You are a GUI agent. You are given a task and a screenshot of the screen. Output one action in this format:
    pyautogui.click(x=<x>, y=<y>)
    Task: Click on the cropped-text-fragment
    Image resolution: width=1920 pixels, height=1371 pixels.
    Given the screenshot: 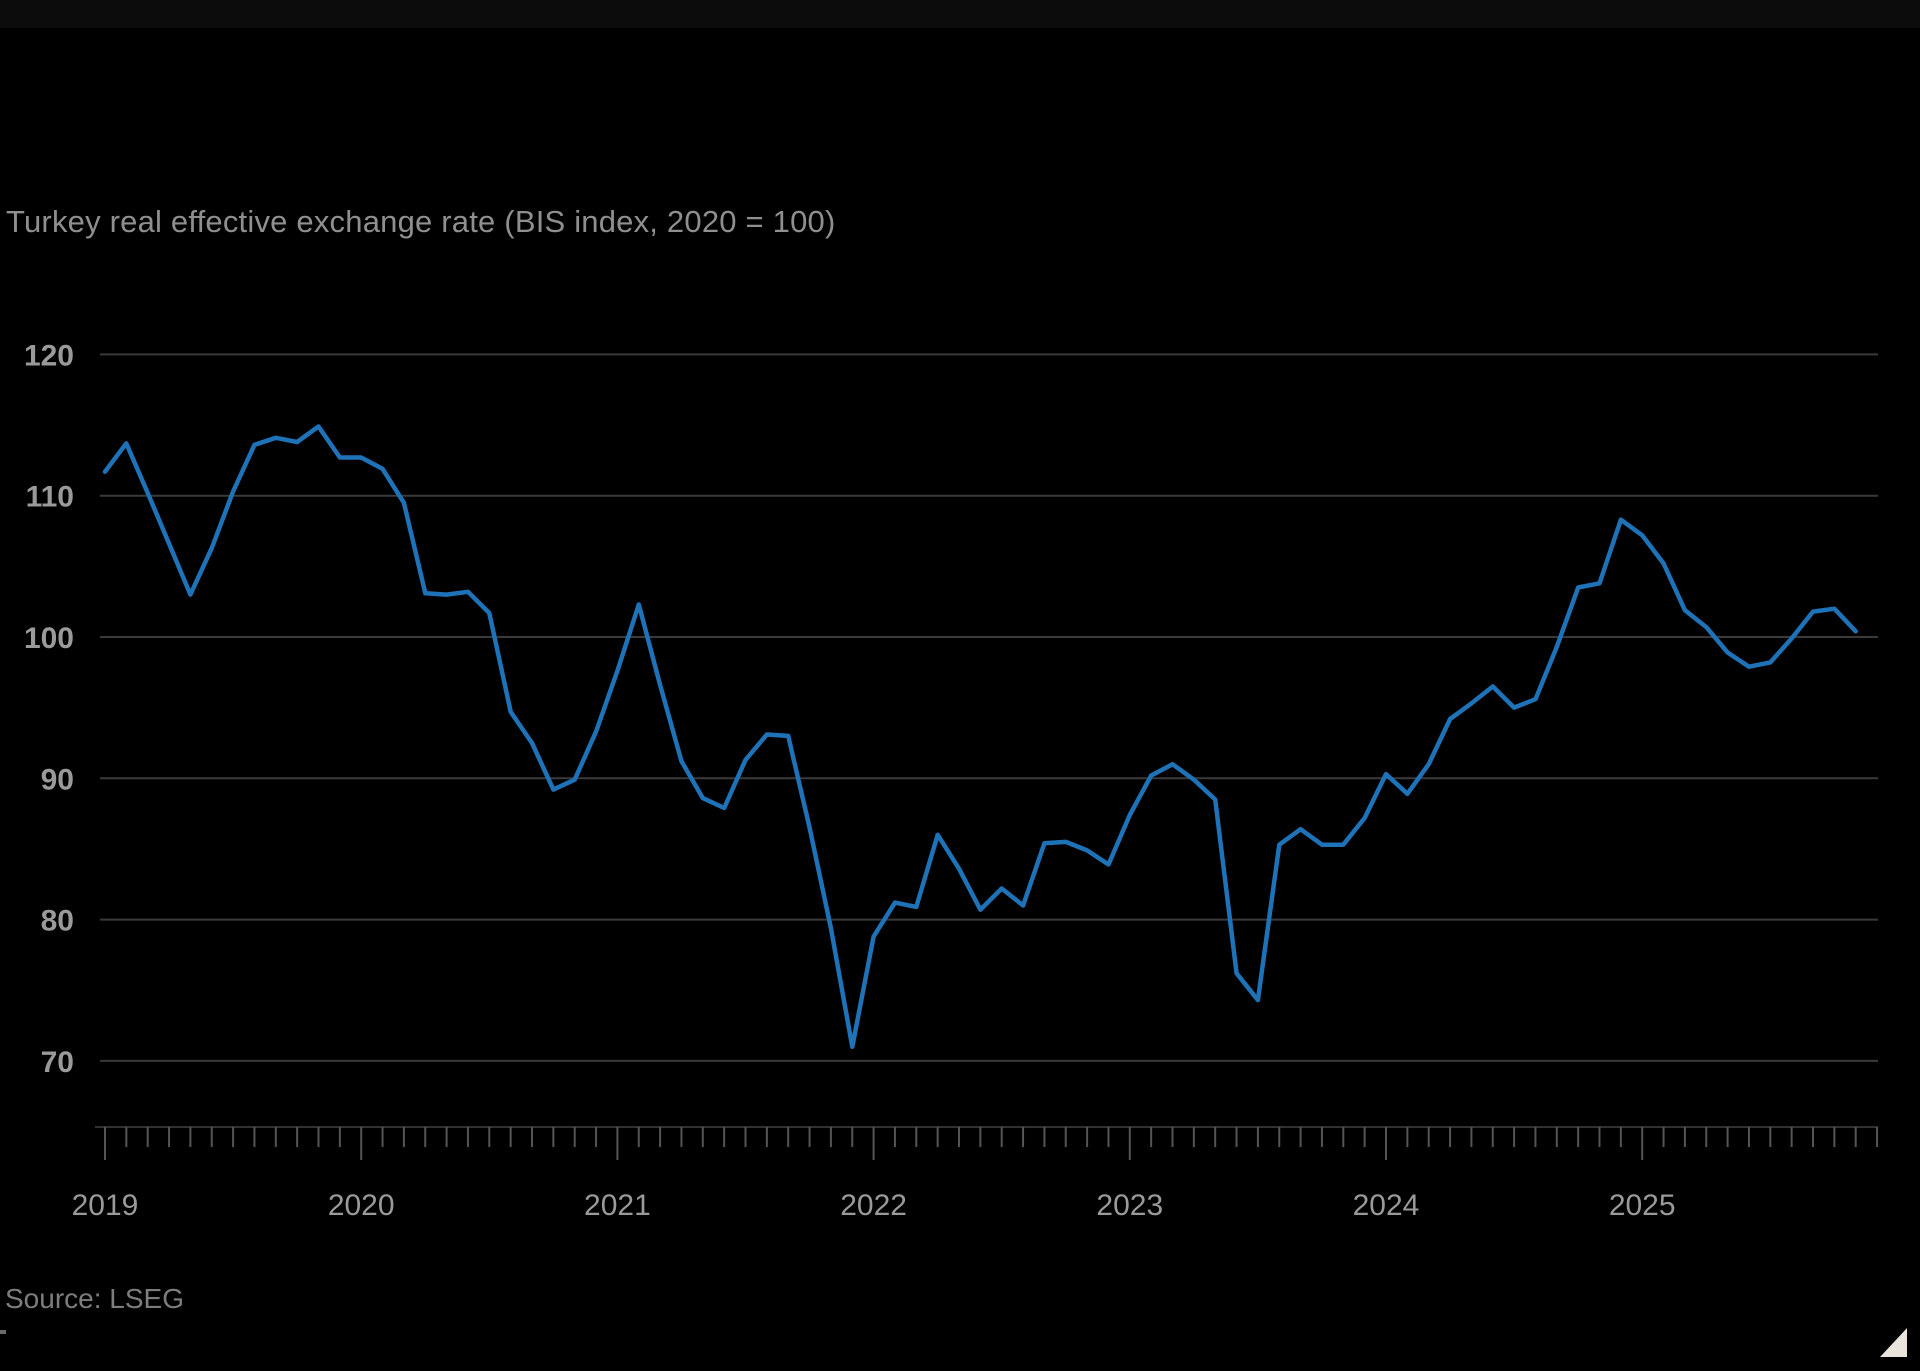 What is the action you would take?
    pyautogui.click(x=3, y=1332)
    